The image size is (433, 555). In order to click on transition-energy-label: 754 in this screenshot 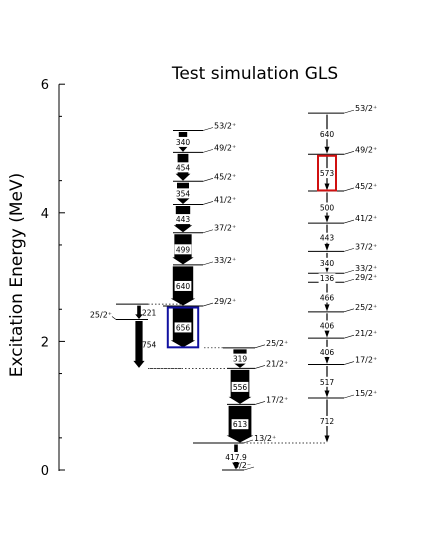, I will do `click(149, 344)`.